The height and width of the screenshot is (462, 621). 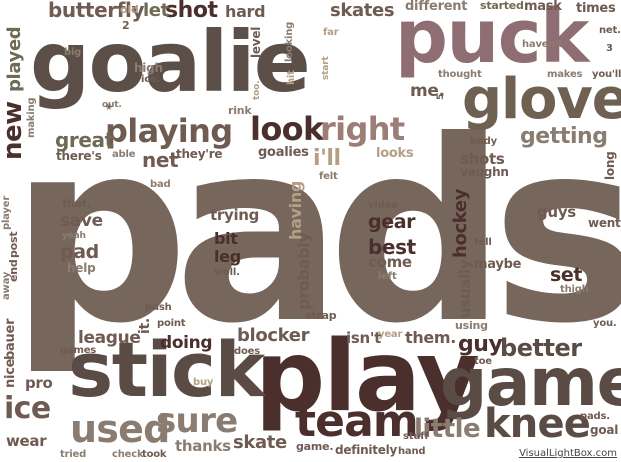 I want to click on cloud-word: probably, so click(x=303, y=271).